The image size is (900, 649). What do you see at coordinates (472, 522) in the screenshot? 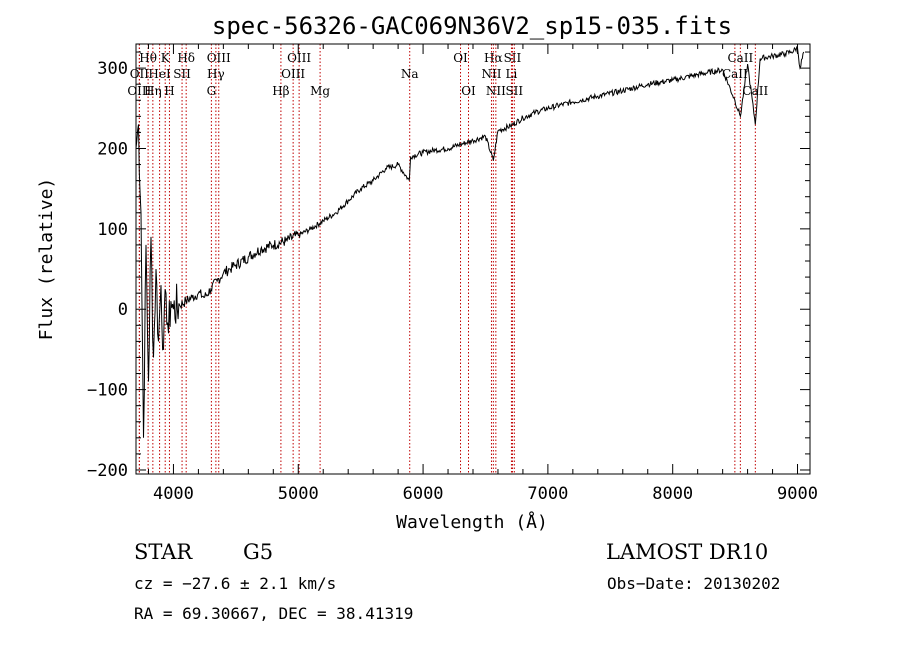
I see `x-axis-label: Wavelength (Å)` at bounding box center [472, 522].